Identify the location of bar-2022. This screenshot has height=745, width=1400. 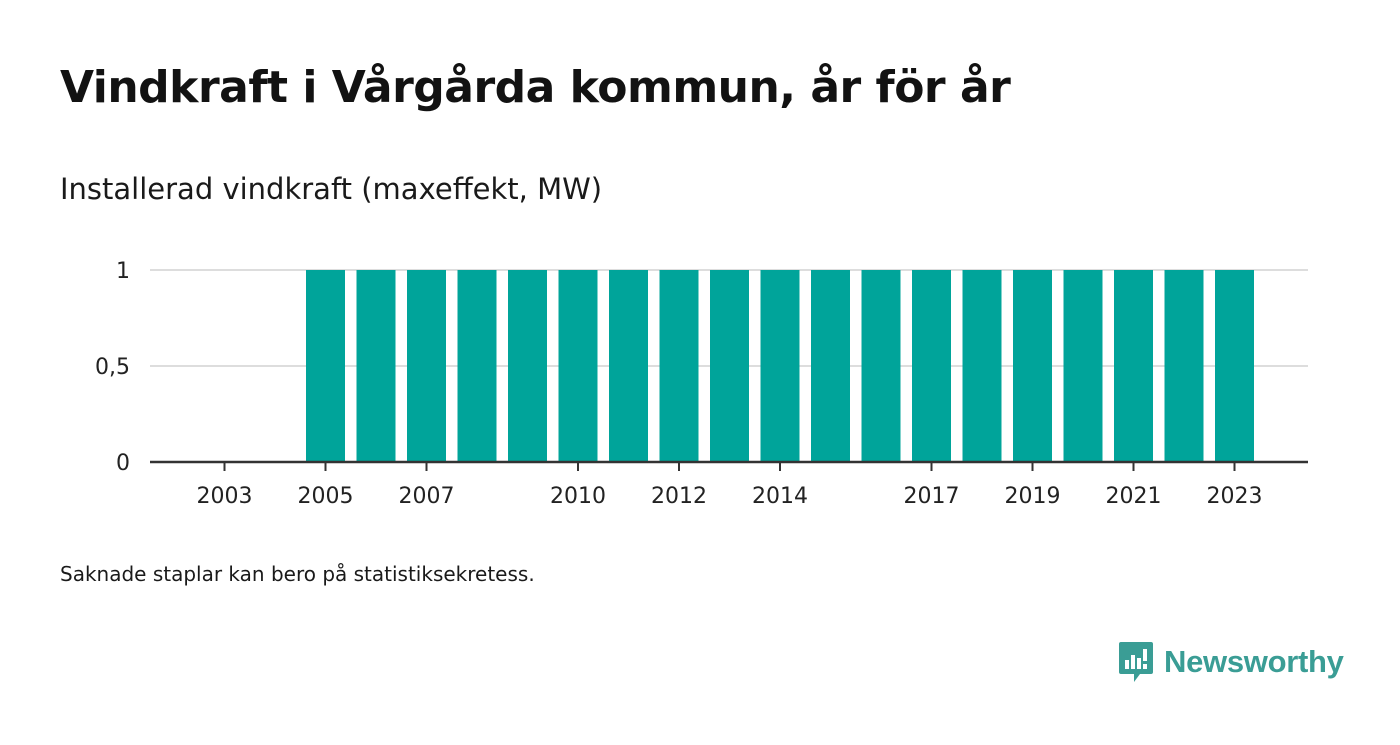
(1184, 366).